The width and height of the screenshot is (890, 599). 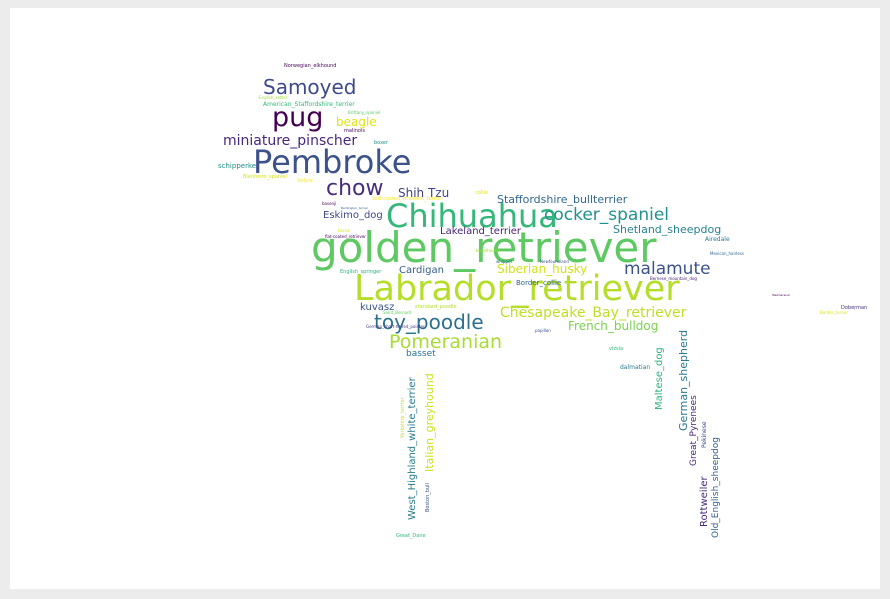 What do you see at coordinates (613, 326) in the screenshot?
I see `word-French_bulldog: French_bulldog` at bounding box center [613, 326].